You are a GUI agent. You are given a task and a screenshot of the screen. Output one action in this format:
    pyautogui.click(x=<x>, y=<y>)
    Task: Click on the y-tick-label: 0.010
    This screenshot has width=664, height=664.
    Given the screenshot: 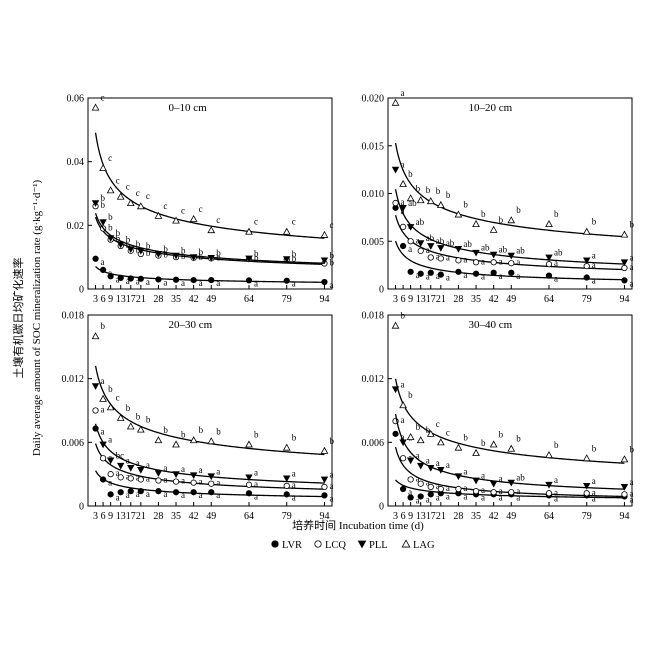 What is the action you would take?
    pyautogui.click(x=373, y=194)
    